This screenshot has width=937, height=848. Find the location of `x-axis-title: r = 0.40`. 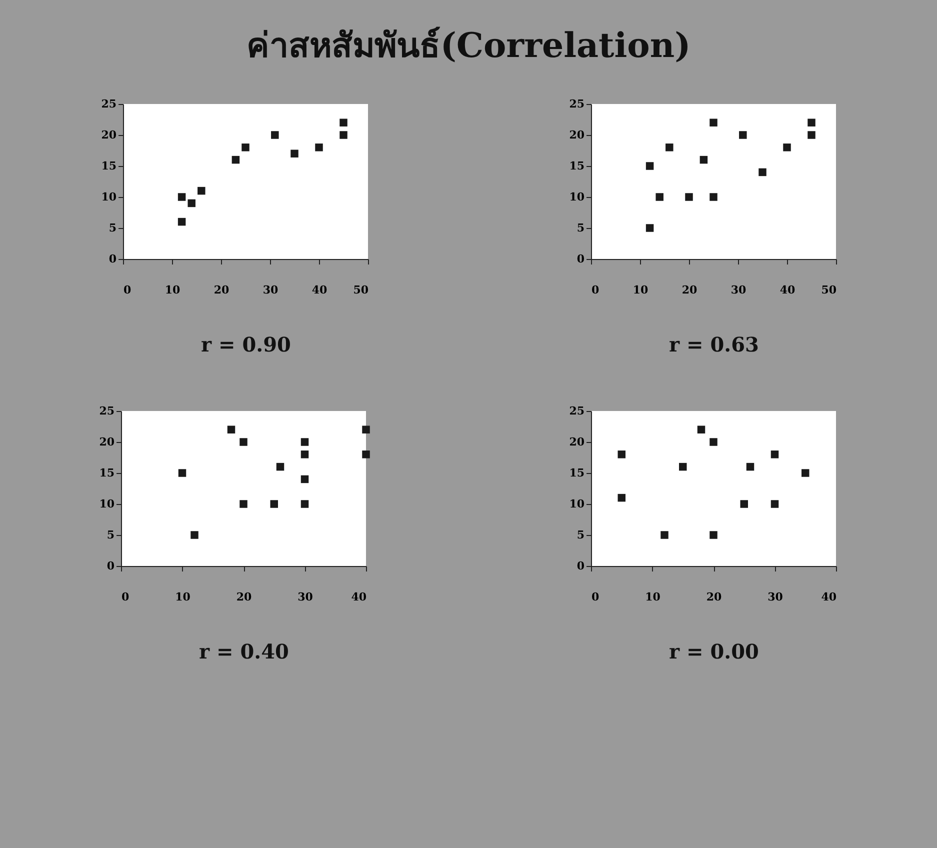

x-axis-title: r = 0.40 is located at coordinates (244, 652).